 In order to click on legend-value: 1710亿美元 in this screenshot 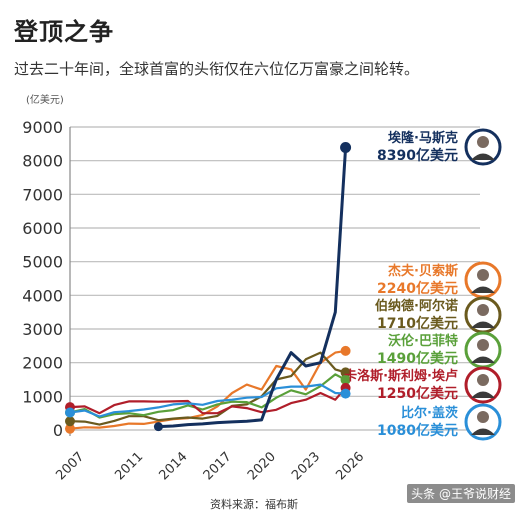, I will do `click(417, 323)`.